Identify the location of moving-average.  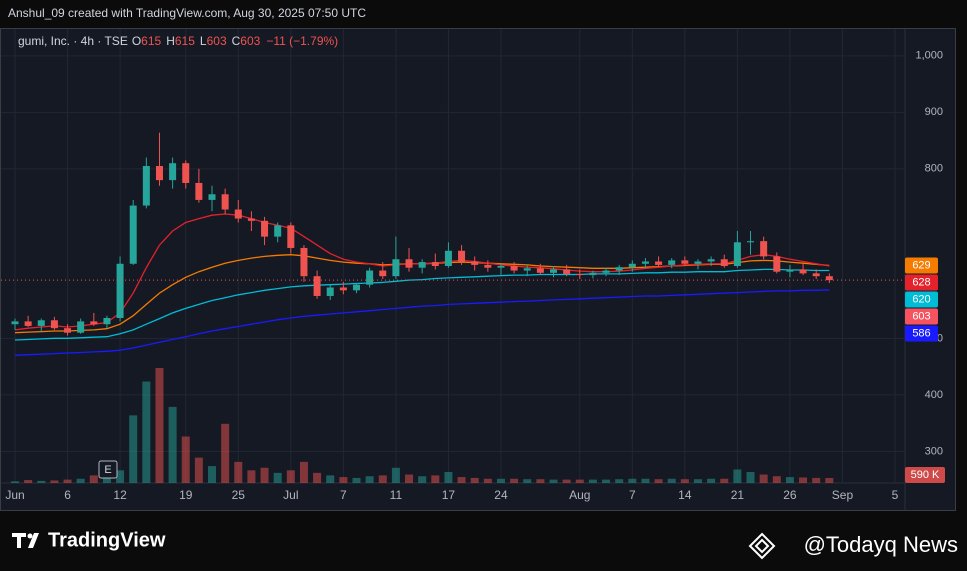
(422, 304).